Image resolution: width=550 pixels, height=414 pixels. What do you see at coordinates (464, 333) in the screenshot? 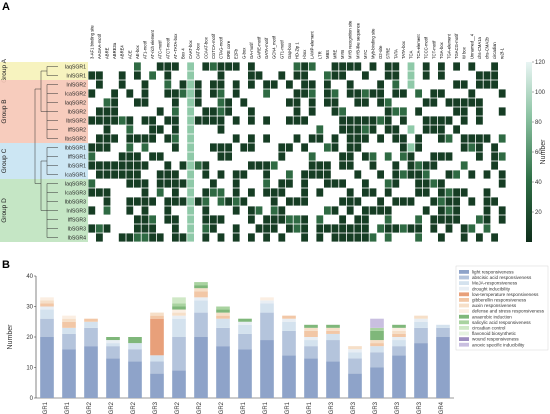
I see `legend-swatch` at bounding box center [464, 333].